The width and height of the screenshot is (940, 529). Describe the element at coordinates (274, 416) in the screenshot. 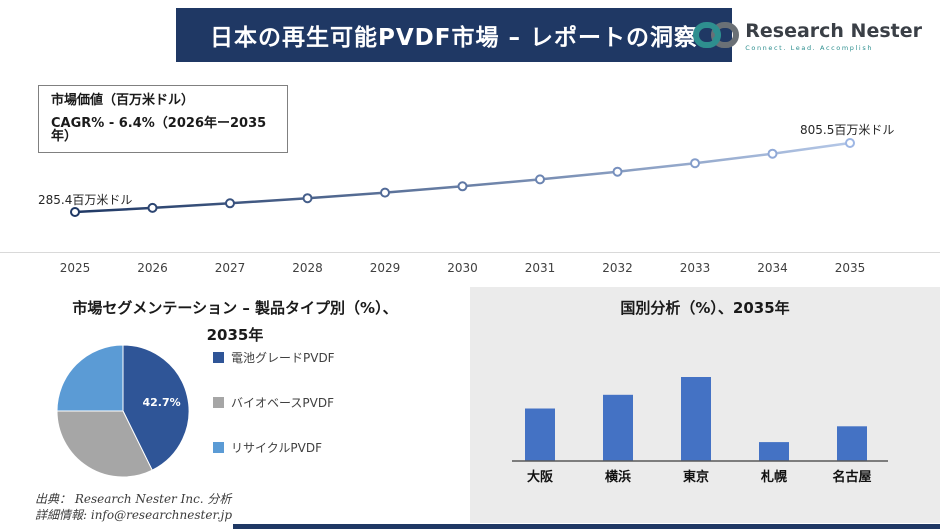

I see `pie-legend: 電池グレードPVDF バイオベースPVDF リサイクルPVDF` at that location.